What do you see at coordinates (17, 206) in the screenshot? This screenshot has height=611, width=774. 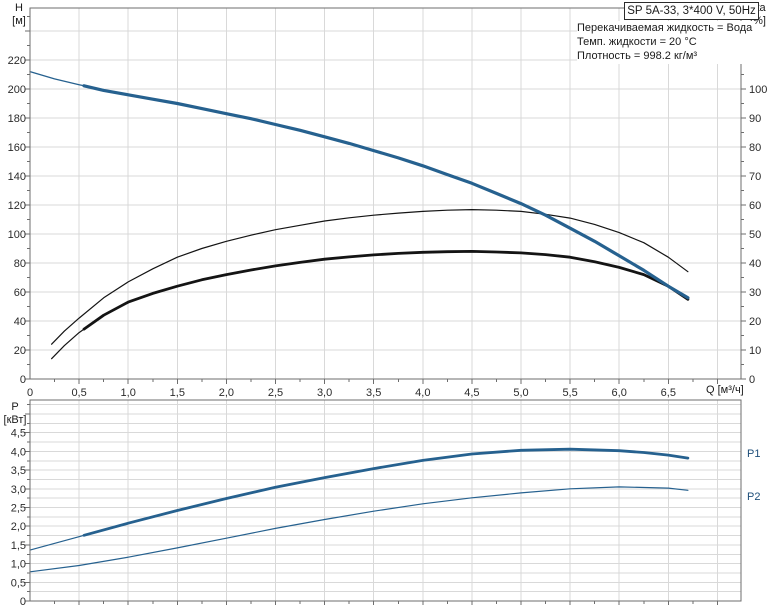 I see `h-axis-tick-label: 120` at bounding box center [17, 206].